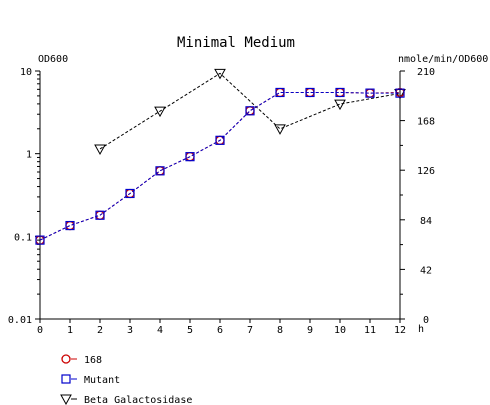 Image resolution: width=490 pixels, height=405 pixels. What do you see at coordinates (29, 155) in the screenshot?
I see `left-tick-label: 1` at bounding box center [29, 155].